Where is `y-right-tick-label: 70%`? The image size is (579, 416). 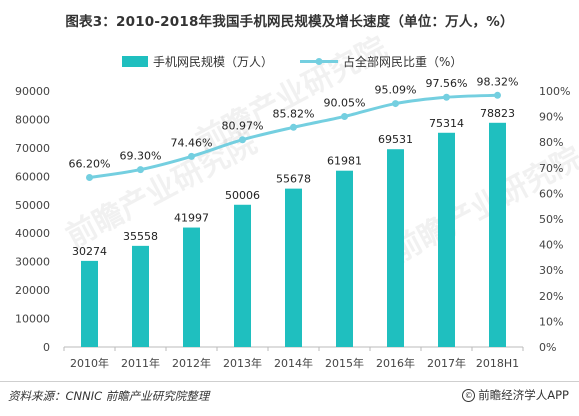 y-right-tick-label: 70% is located at coordinates (551, 168).